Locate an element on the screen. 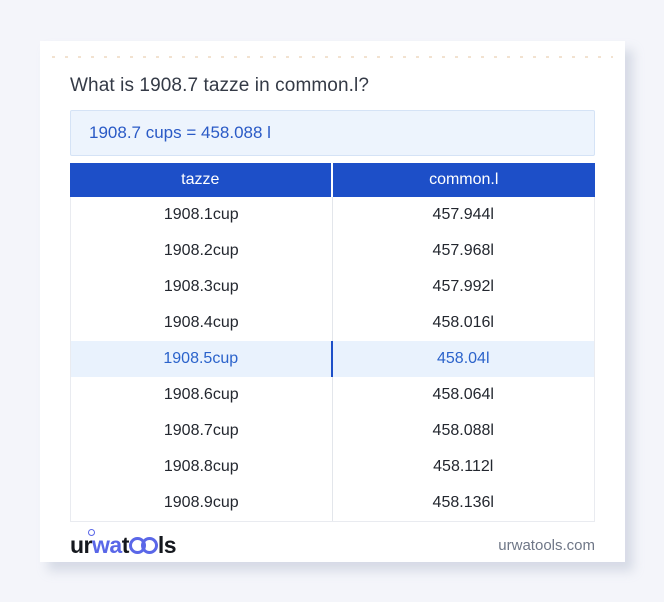 This screenshot has height=602, width=664. header-cell-common-l: common.l is located at coordinates (464, 179).